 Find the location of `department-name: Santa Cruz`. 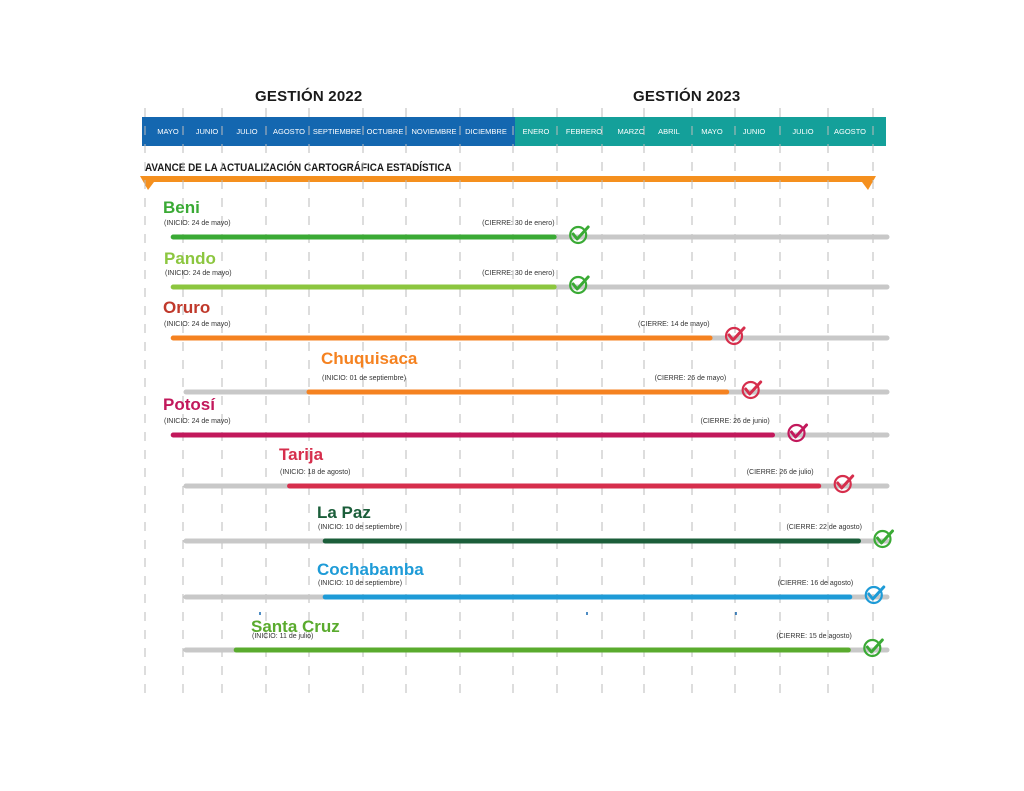

department-name: Santa Cruz is located at coordinates (295, 626).